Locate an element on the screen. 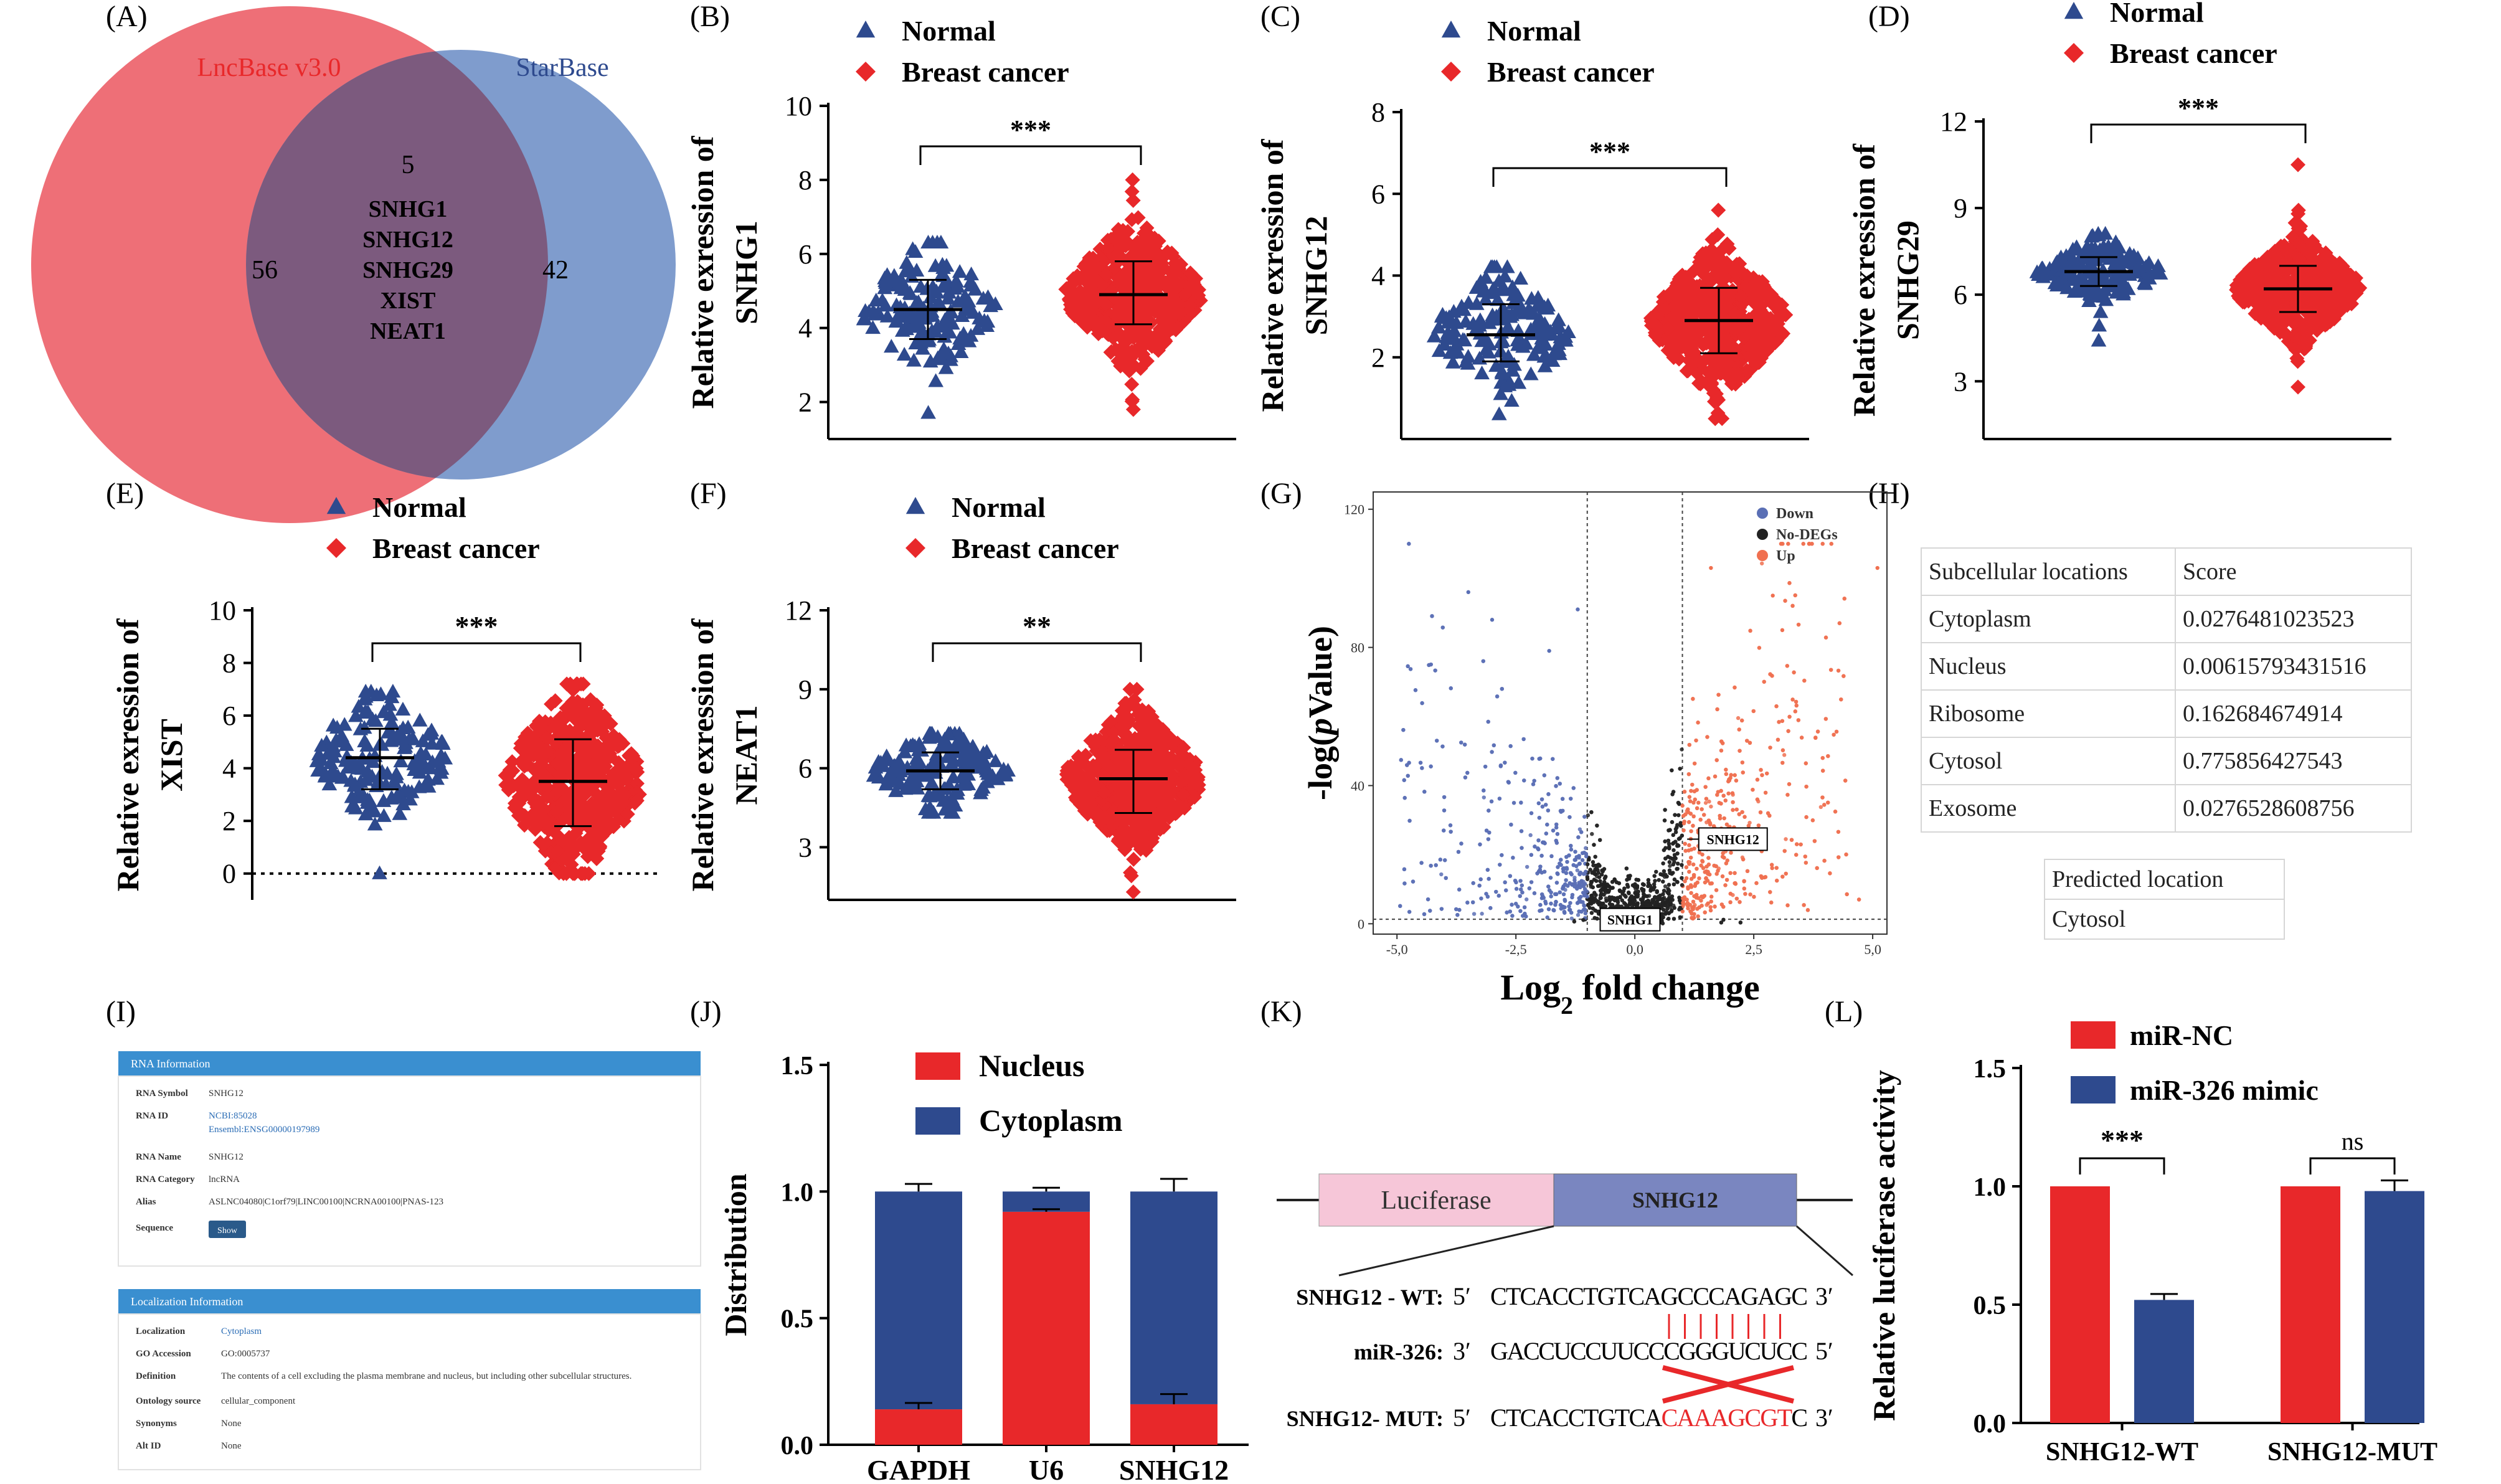 The height and width of the screenshot is (1484, 2501). plot-frame is located at coordinates (1630, 713).